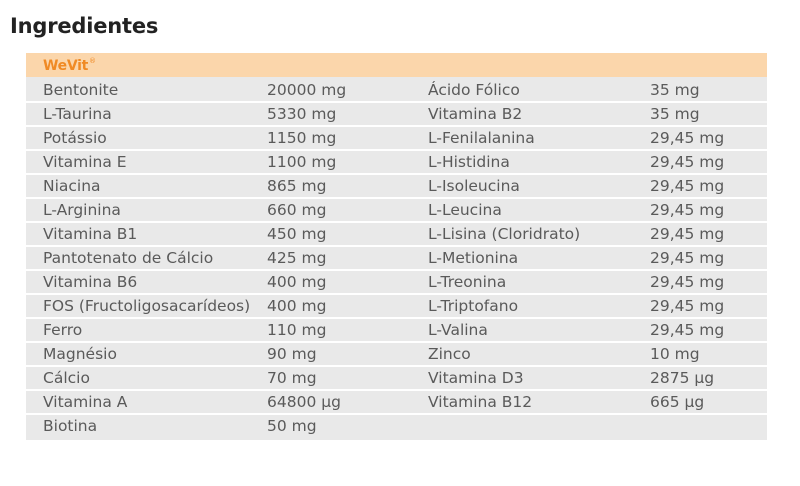  What do you see at coordinates (66, 378) in the screenshot?
I see `ingredient-name: Cálcio` at bounding box center [66, 378].